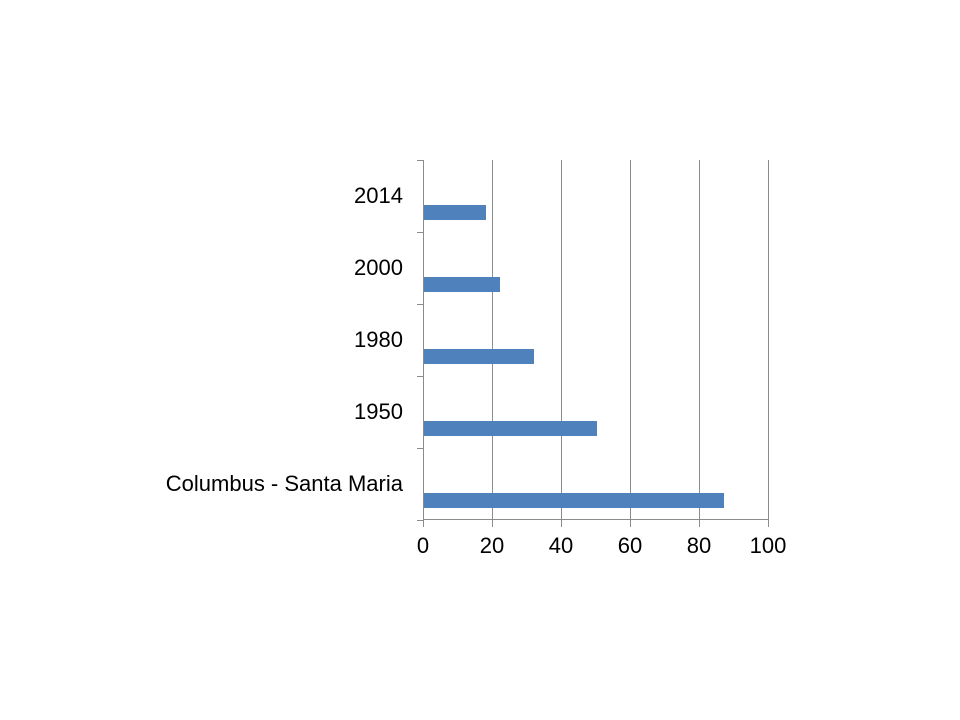  What do you see at coordinates (423, 340) in the screenshot?
I see `y-axis-line` at bounding box center [423, 340].